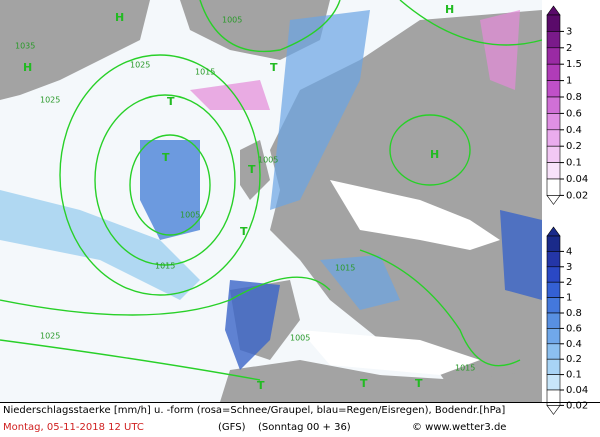 The height and width of the screenshot is (437, 600). I want to click on britain, so click(255, 170).